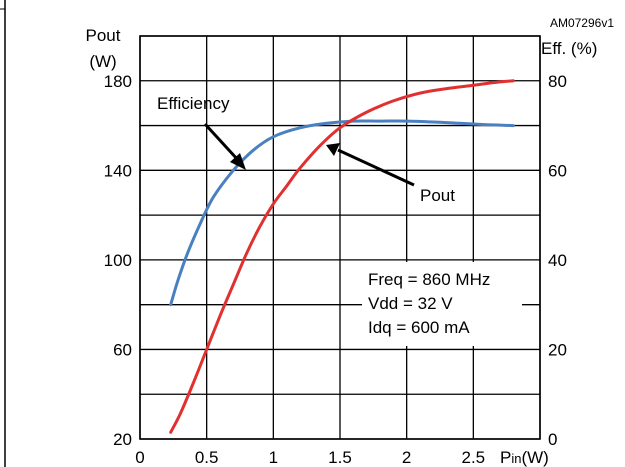  I want to click on y-right-tick-label: 80, so click(557, 81).